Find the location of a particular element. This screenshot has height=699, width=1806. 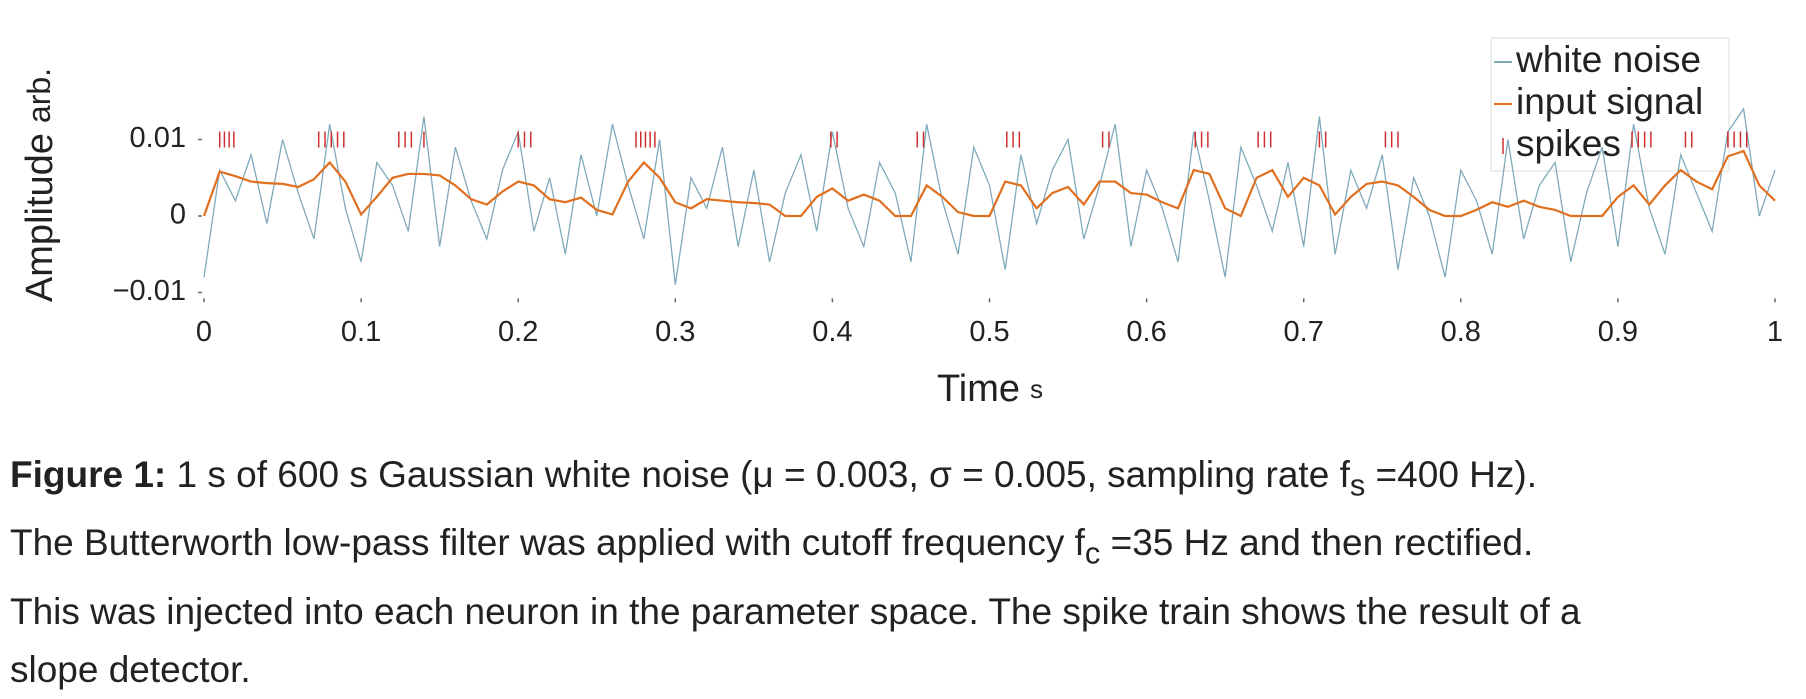

y-tick-label: 0 is located at coordinates (178, 215).